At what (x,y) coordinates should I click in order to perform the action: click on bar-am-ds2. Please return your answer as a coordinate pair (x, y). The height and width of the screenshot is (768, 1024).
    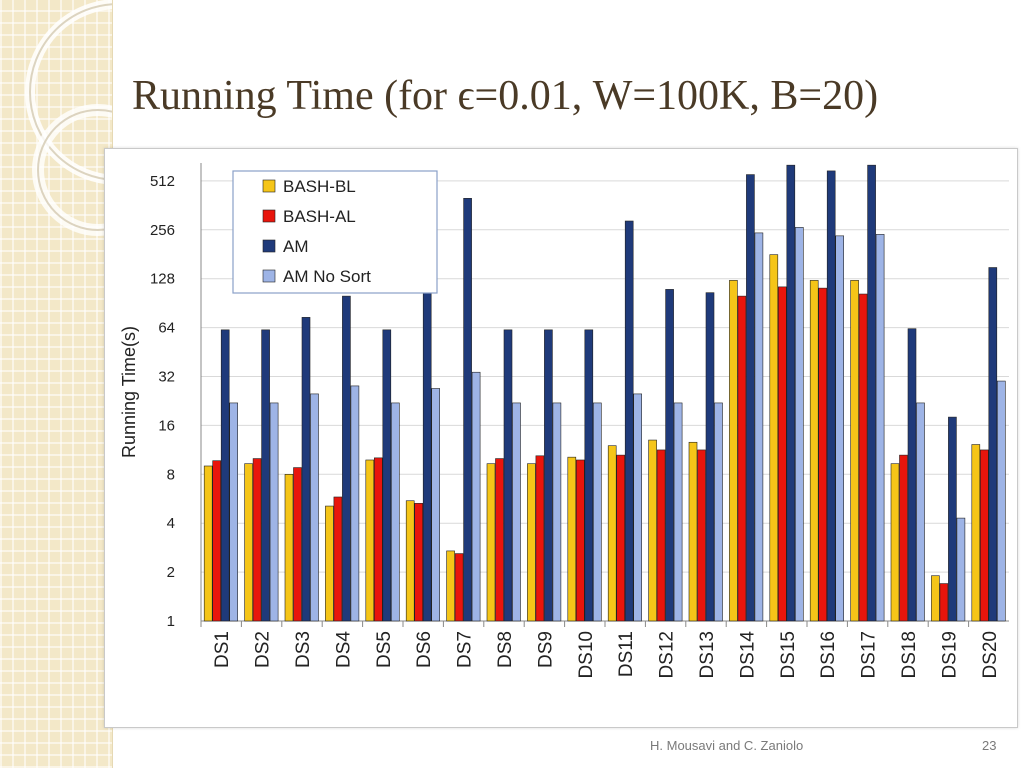
    Looking at the image, I should click on (265, 475).